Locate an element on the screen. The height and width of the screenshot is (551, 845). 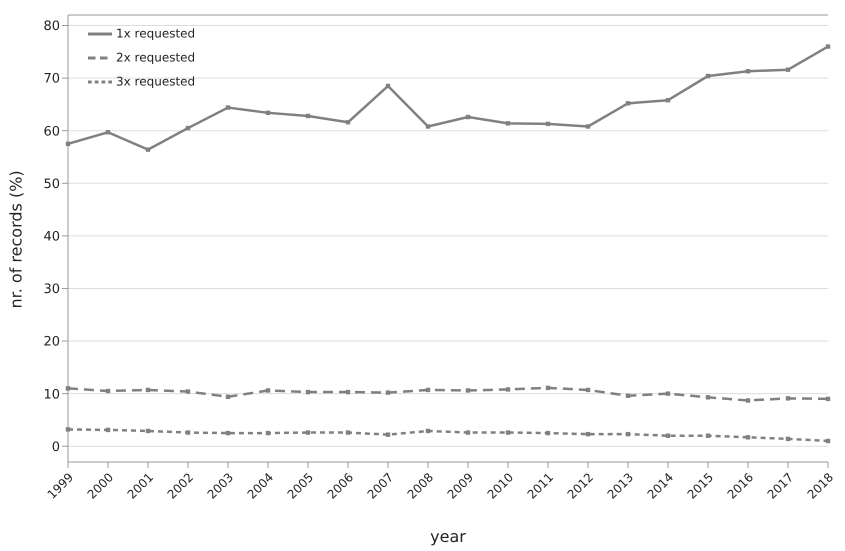
y-tick-label: 50 is located at coordinates (51, 184).